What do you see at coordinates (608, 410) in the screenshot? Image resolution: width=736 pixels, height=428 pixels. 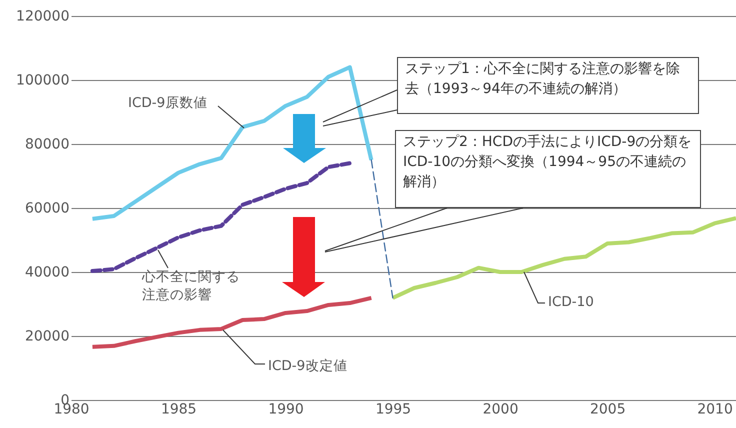 I see `x-tick-label: 2005` at bounding box center [608, 410].